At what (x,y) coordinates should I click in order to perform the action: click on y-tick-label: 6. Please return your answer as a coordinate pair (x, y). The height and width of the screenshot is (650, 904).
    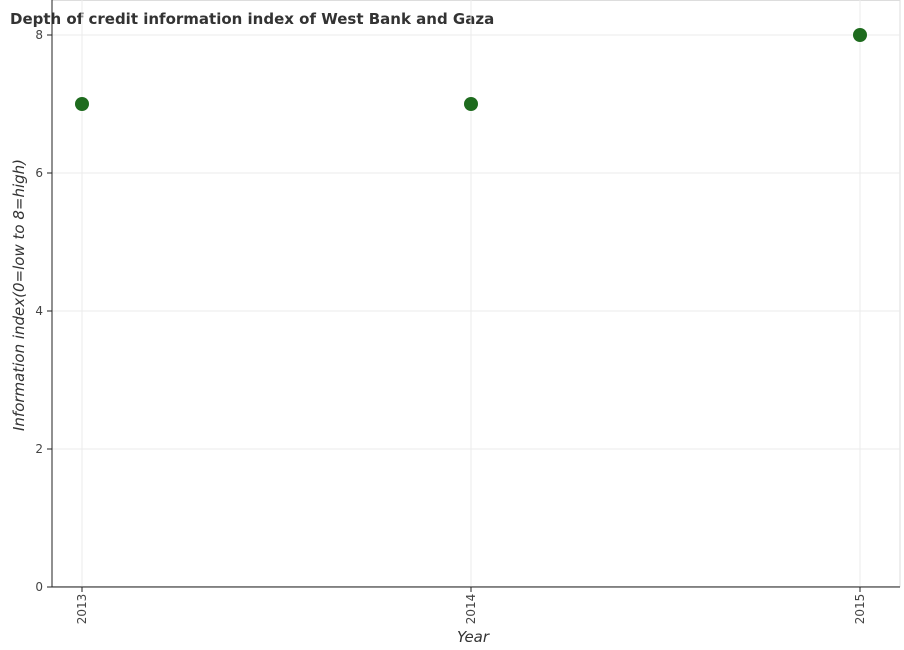
    Looking at the image, I should click on (39, 173).